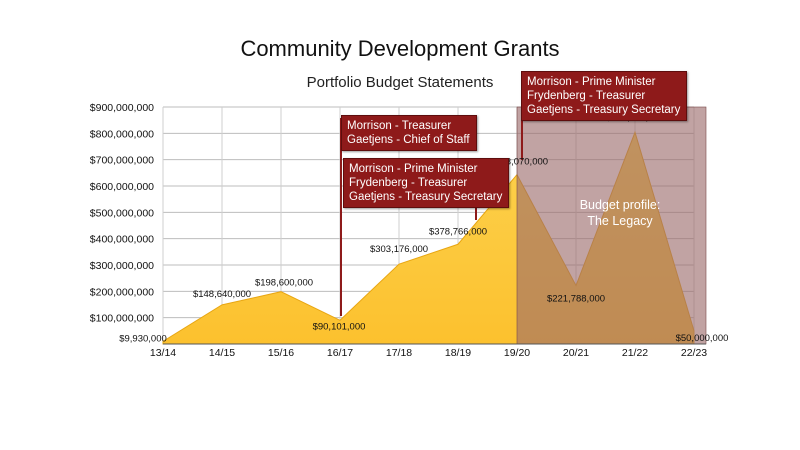  What do you see at coordinates (517, 353) in the screenshot?
I see `x-tick-label: 19/20` at bounding box center [517, 353].